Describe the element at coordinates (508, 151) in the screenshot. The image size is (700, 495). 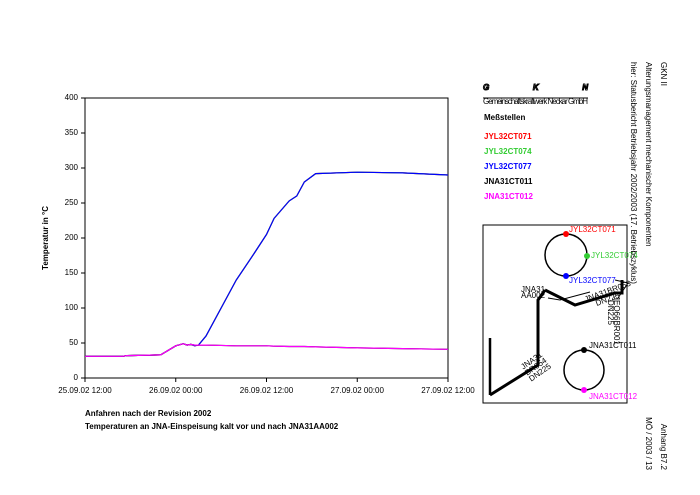
I see `legend-entry: JYL32CT074` at that location.